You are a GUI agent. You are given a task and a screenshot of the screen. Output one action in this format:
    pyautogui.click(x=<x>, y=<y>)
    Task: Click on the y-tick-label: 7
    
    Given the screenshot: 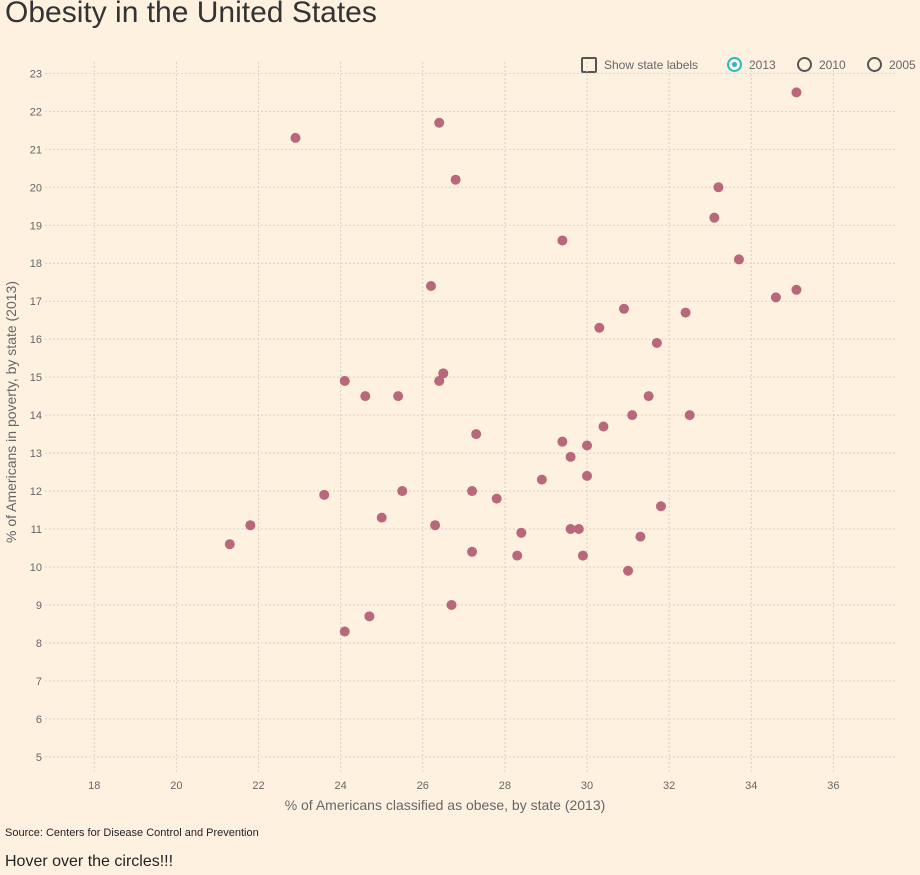 What is the action you would take?
    pyautogui.click(x=39, y=682)
    